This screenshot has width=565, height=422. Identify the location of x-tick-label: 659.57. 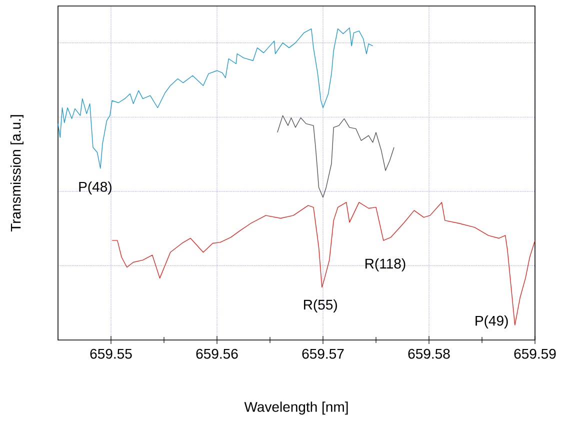
(323, 353).